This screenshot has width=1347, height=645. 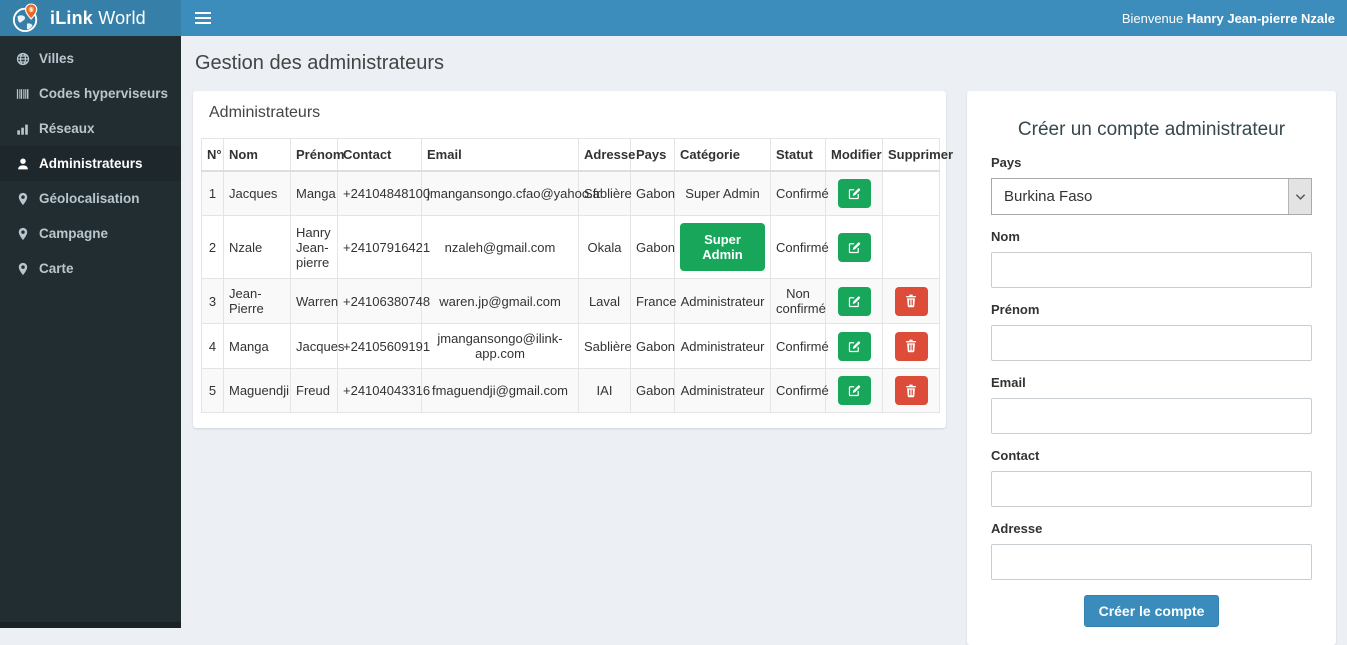 What do you see at coordinates (653, 155) in the screenshot?
I see `column-header-6: Pays` at bounding box center [653, 155].